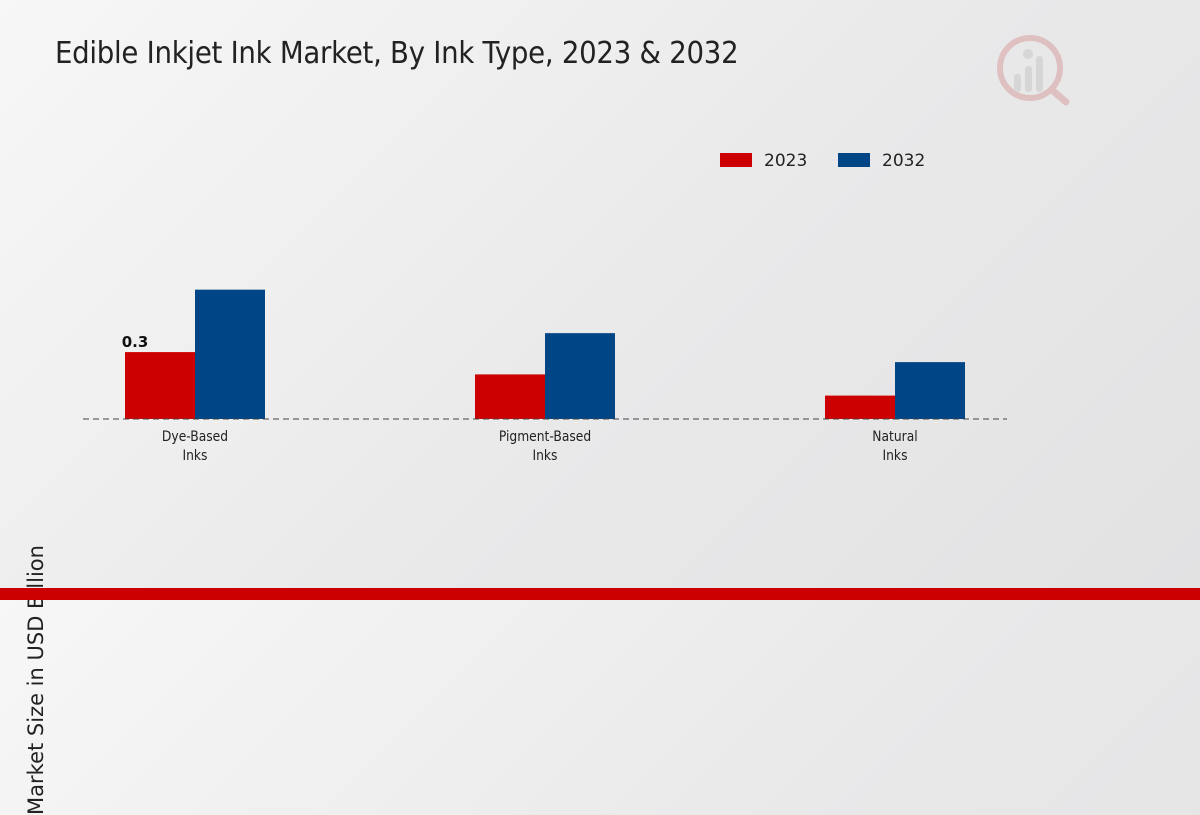  I want to click on x-tick-label: Pigment-Based, so click(545, 437).